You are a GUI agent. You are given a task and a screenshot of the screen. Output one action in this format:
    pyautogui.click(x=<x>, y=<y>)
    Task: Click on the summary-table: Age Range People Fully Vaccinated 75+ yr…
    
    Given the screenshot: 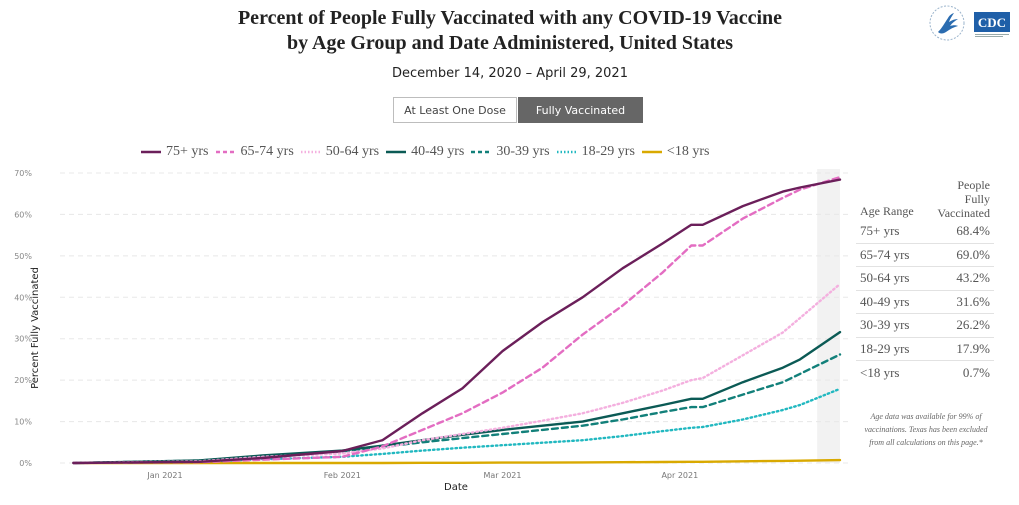 What is the action you would take?
    pyautogui.click(x=925, y=278)
    